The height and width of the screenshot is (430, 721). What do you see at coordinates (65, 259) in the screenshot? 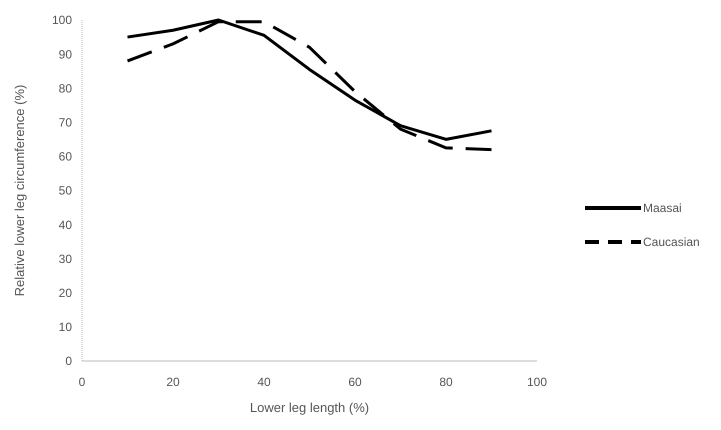
I see `y-tick-label: 30` at bounding box center [65, 259].